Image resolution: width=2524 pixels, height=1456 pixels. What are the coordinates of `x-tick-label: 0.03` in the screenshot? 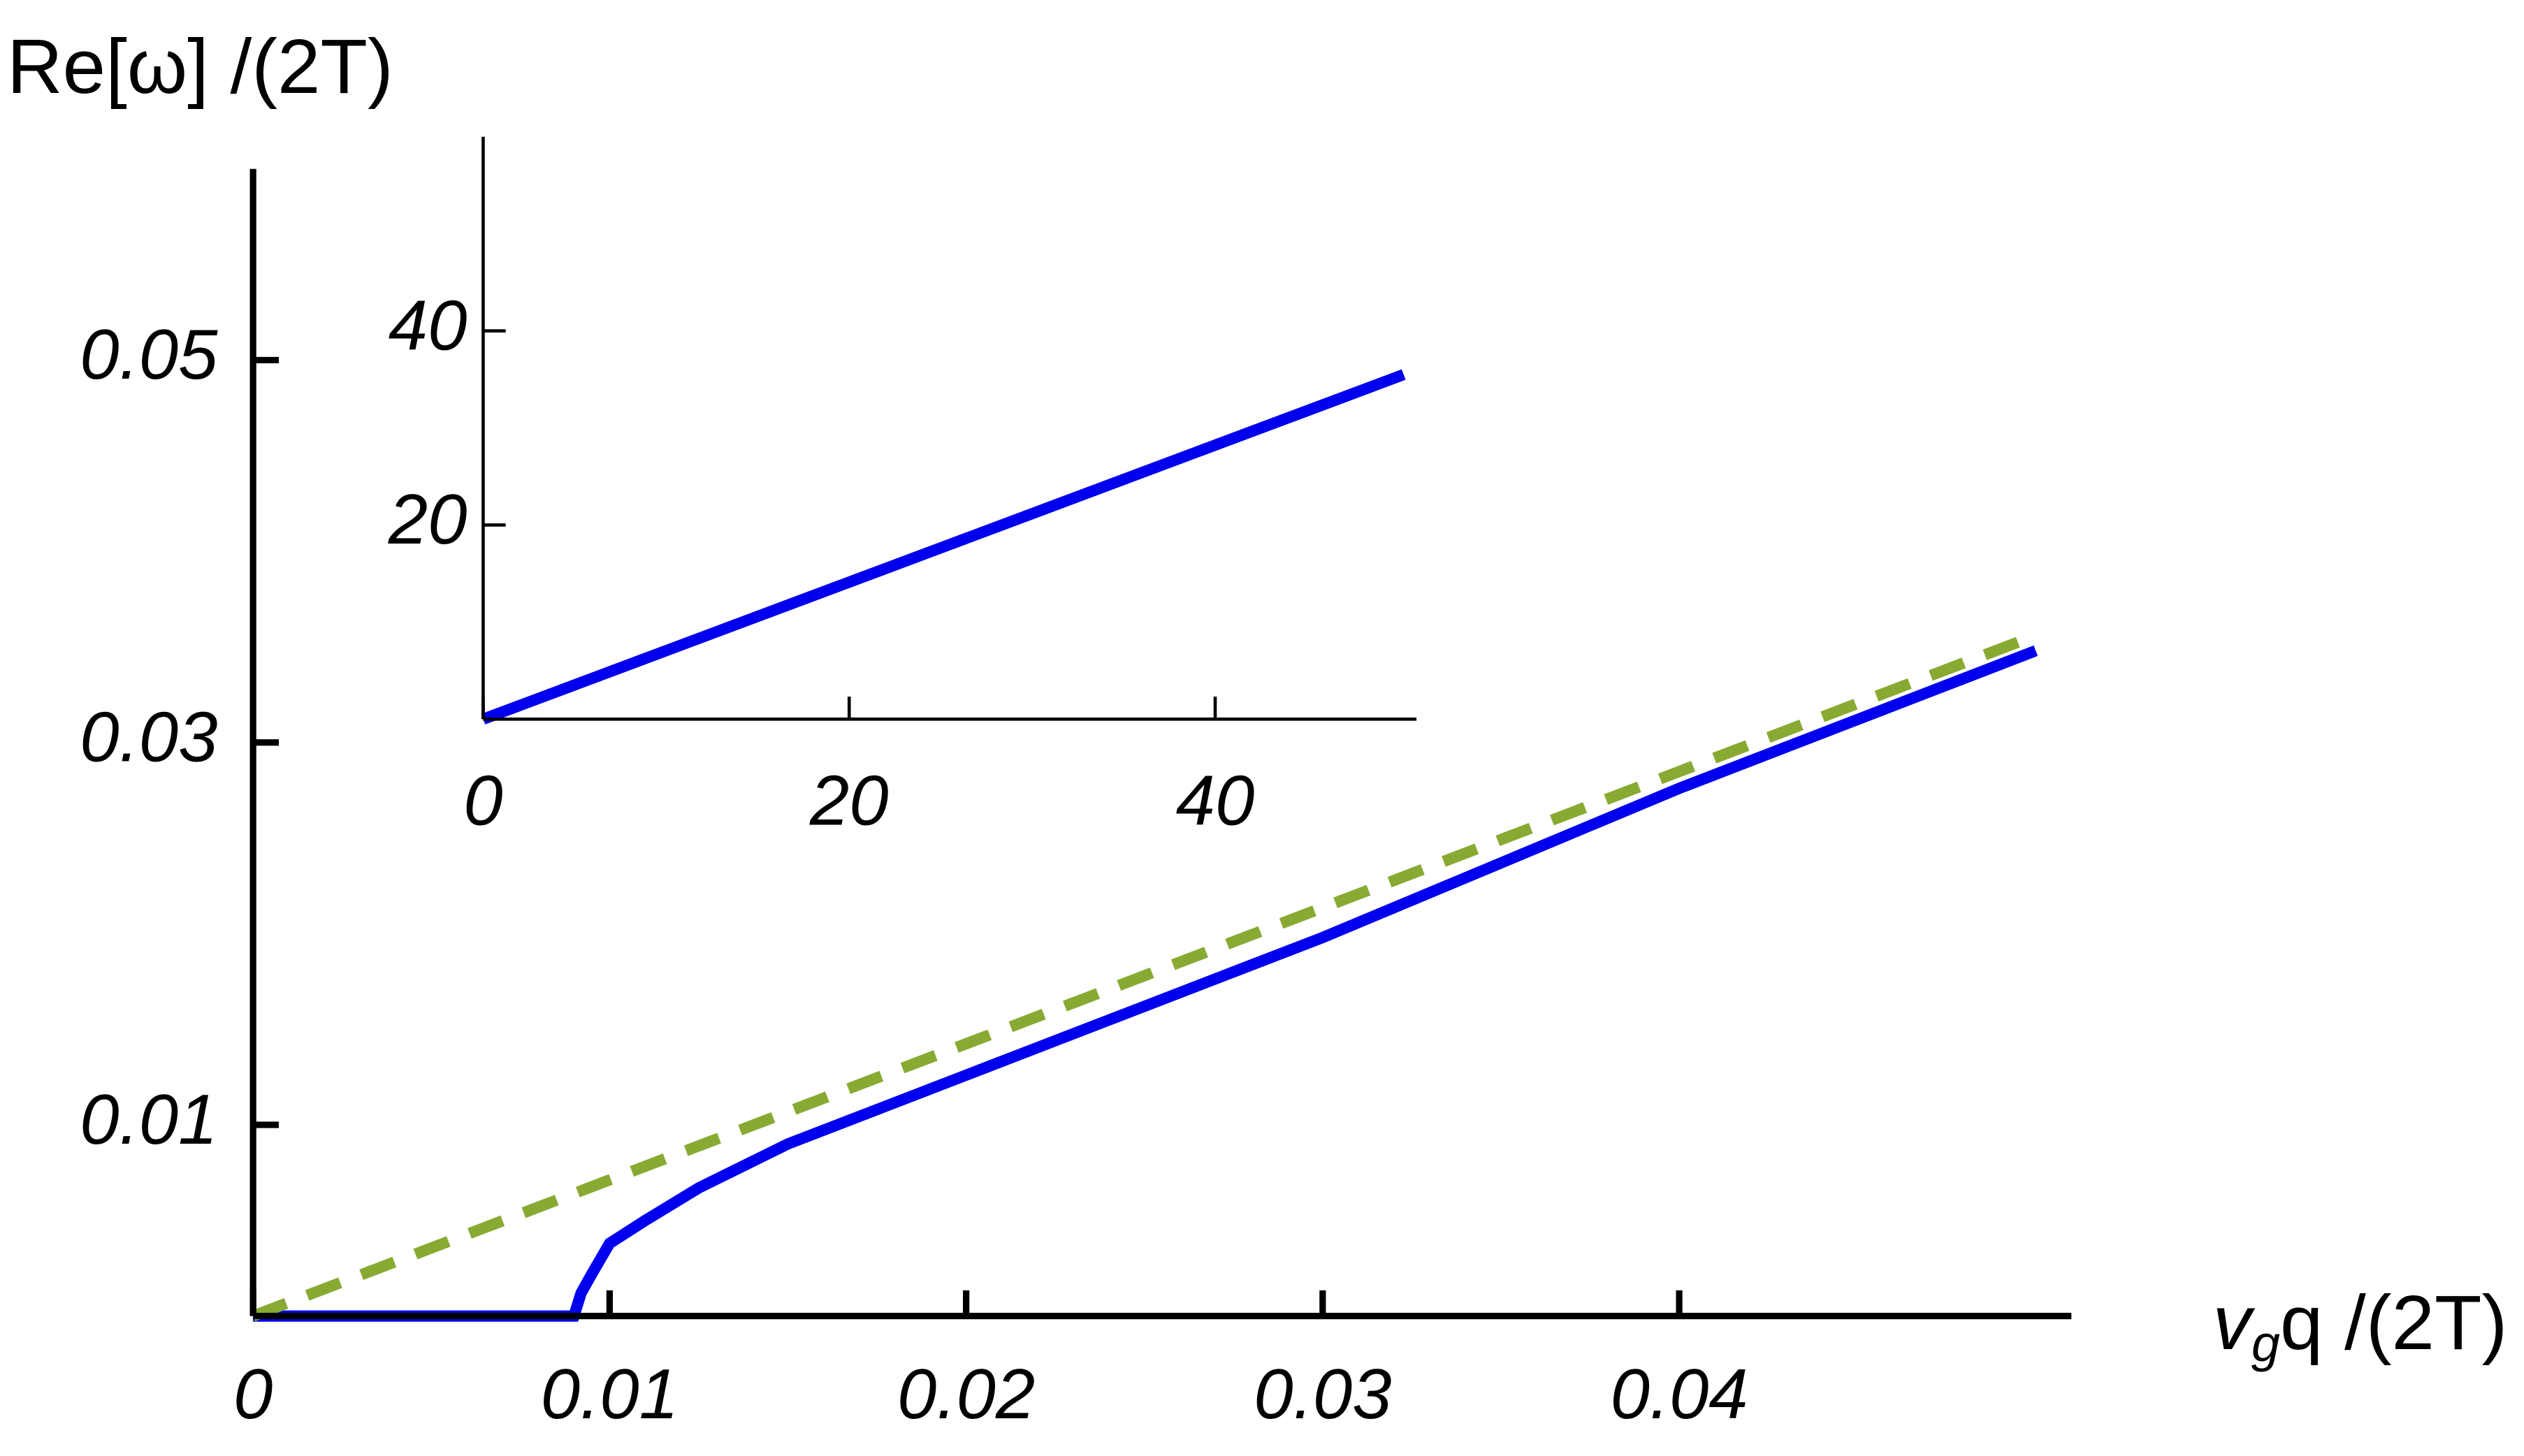 It's located at (1322, 1394).